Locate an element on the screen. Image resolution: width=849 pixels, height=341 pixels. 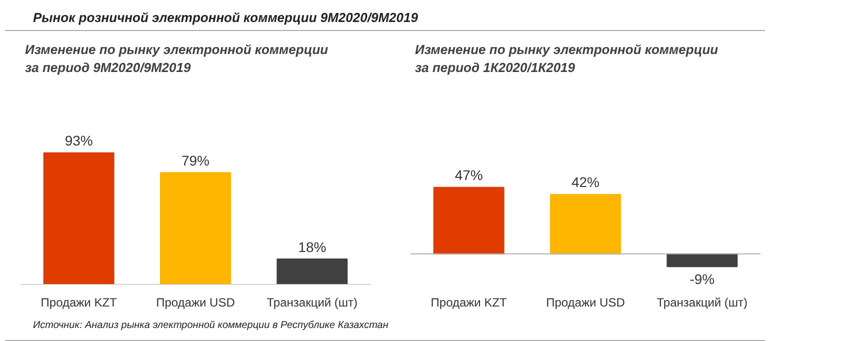
data-label: 42% is located at coordinates (585, 182).